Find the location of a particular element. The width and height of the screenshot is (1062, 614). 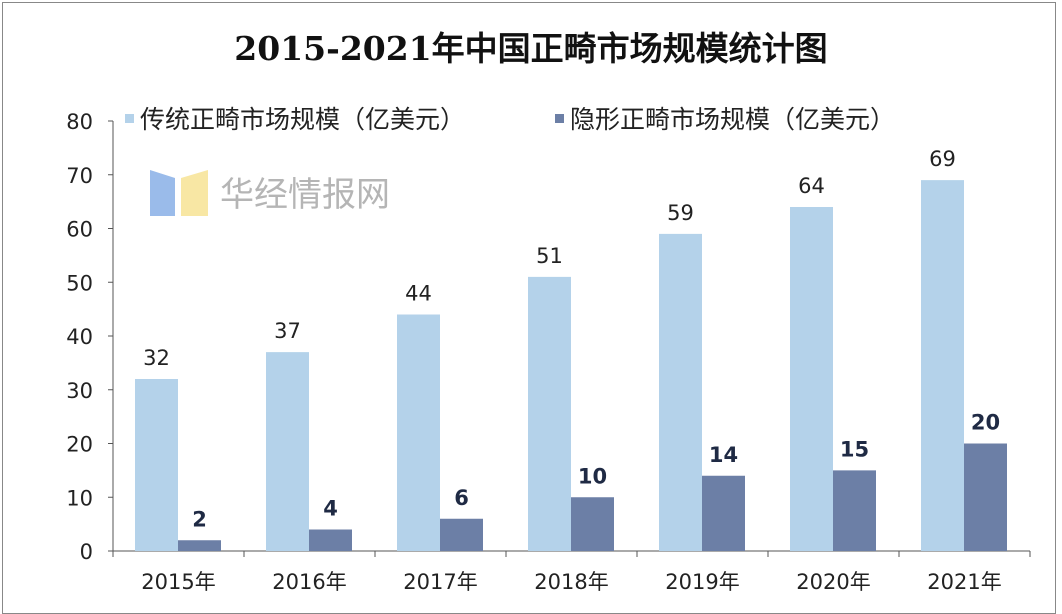

x-tick-label: 2017年 is located at coordinates (440, 582).